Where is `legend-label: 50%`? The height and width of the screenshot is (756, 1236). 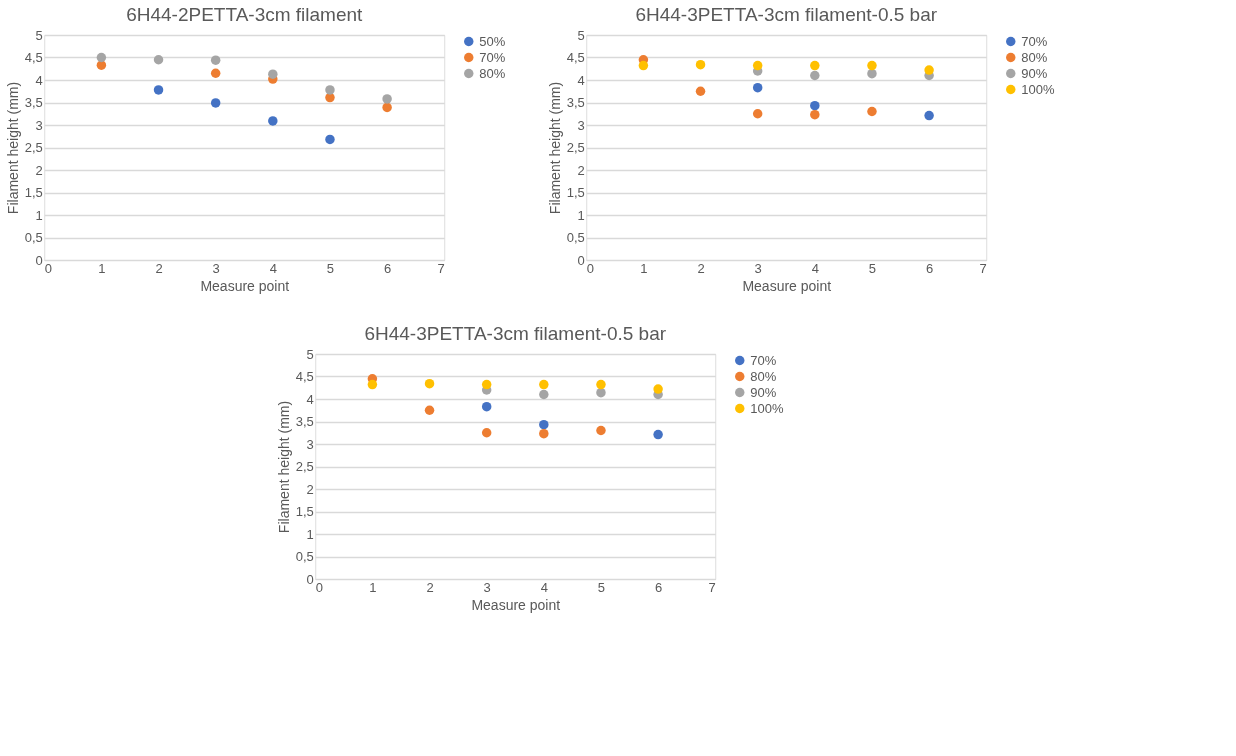 legend-label: 50% is located at coordinates (492, 41).